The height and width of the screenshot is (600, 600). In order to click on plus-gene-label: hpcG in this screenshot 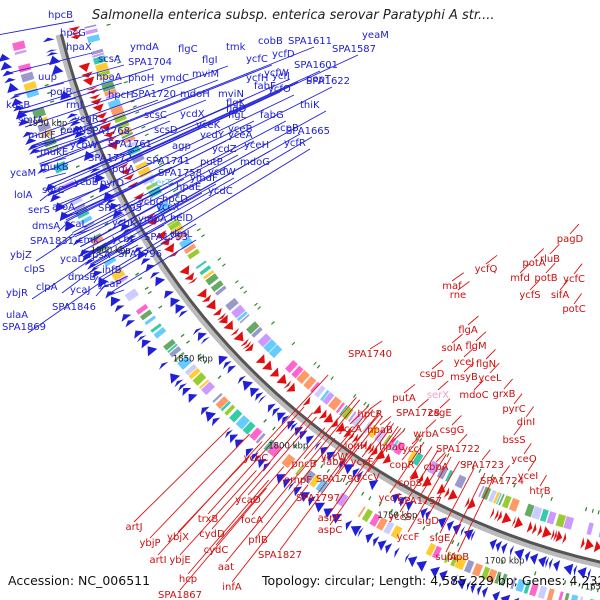, I will do `click(73, 33)`.